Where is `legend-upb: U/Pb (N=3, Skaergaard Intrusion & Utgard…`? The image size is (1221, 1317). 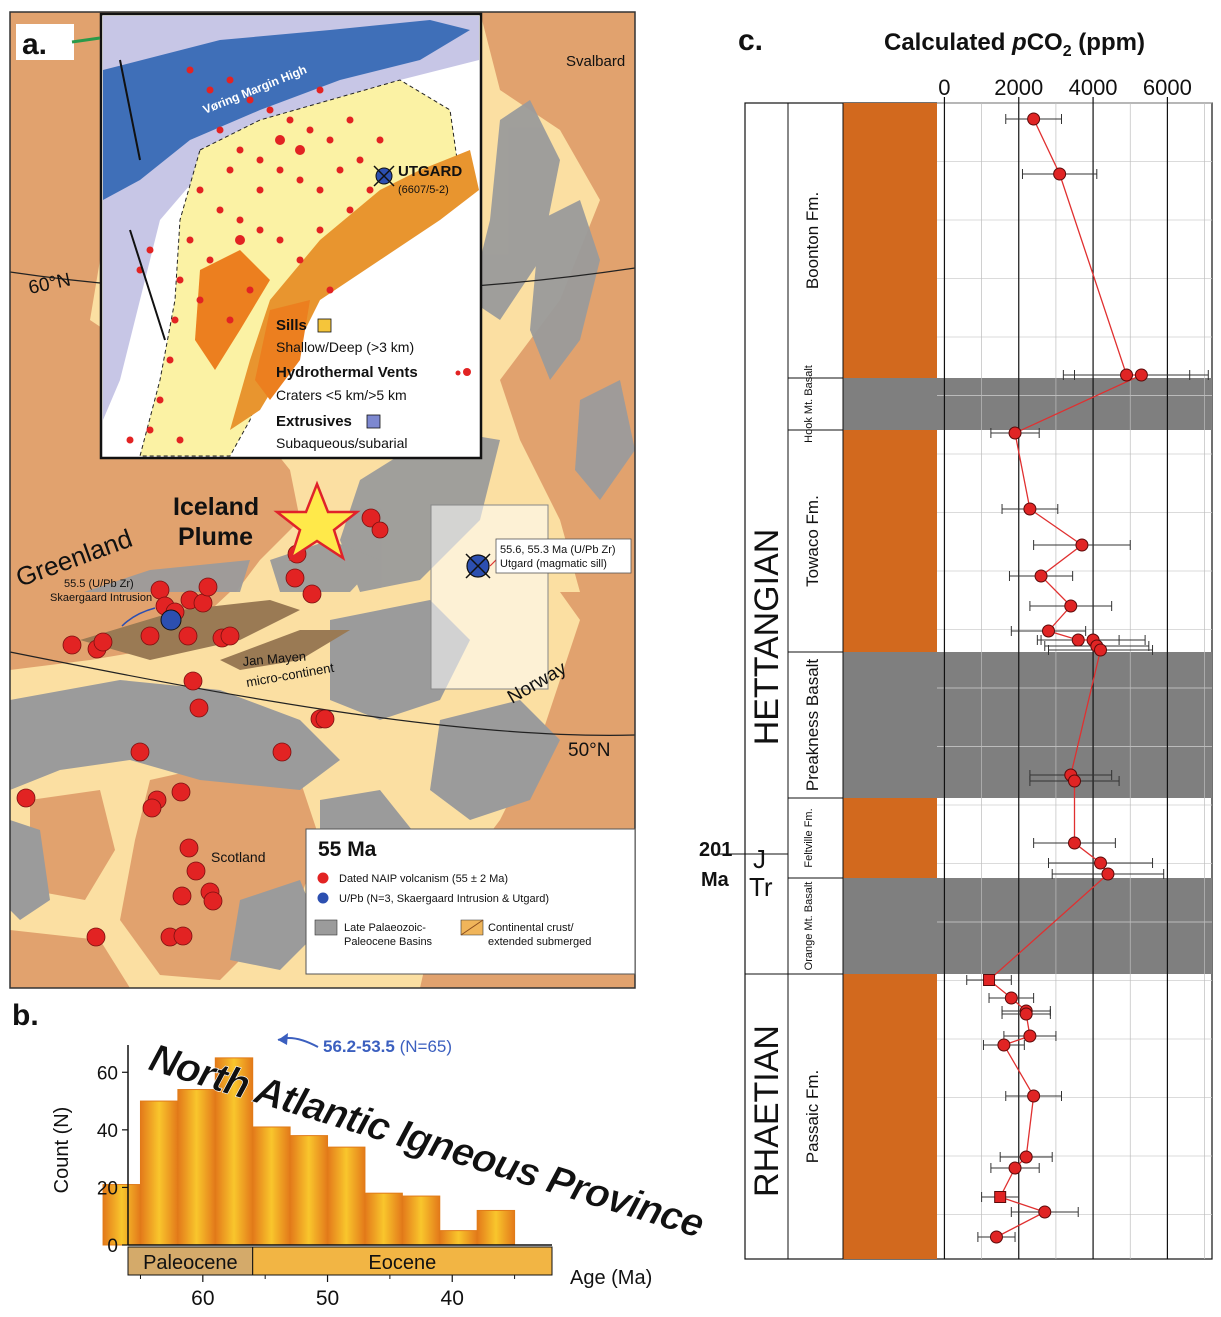 legend-upb: U/Pb (N=3, Skaergaard Intrusion & Utgard… is located at coordinates (444, 899).